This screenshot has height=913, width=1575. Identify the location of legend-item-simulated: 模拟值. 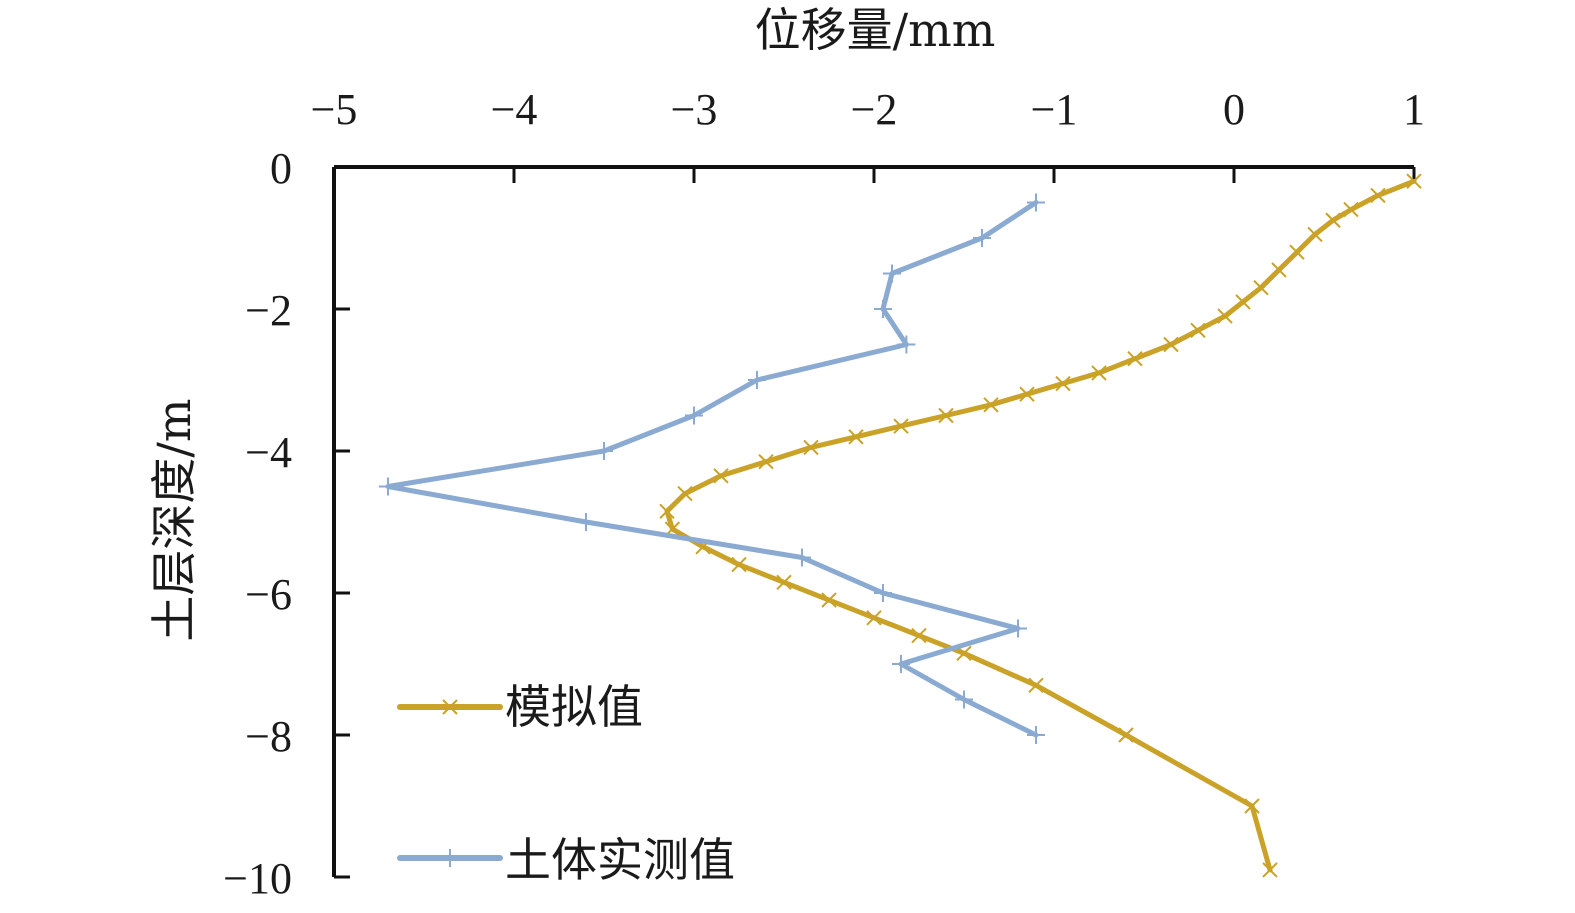
(520, 707).